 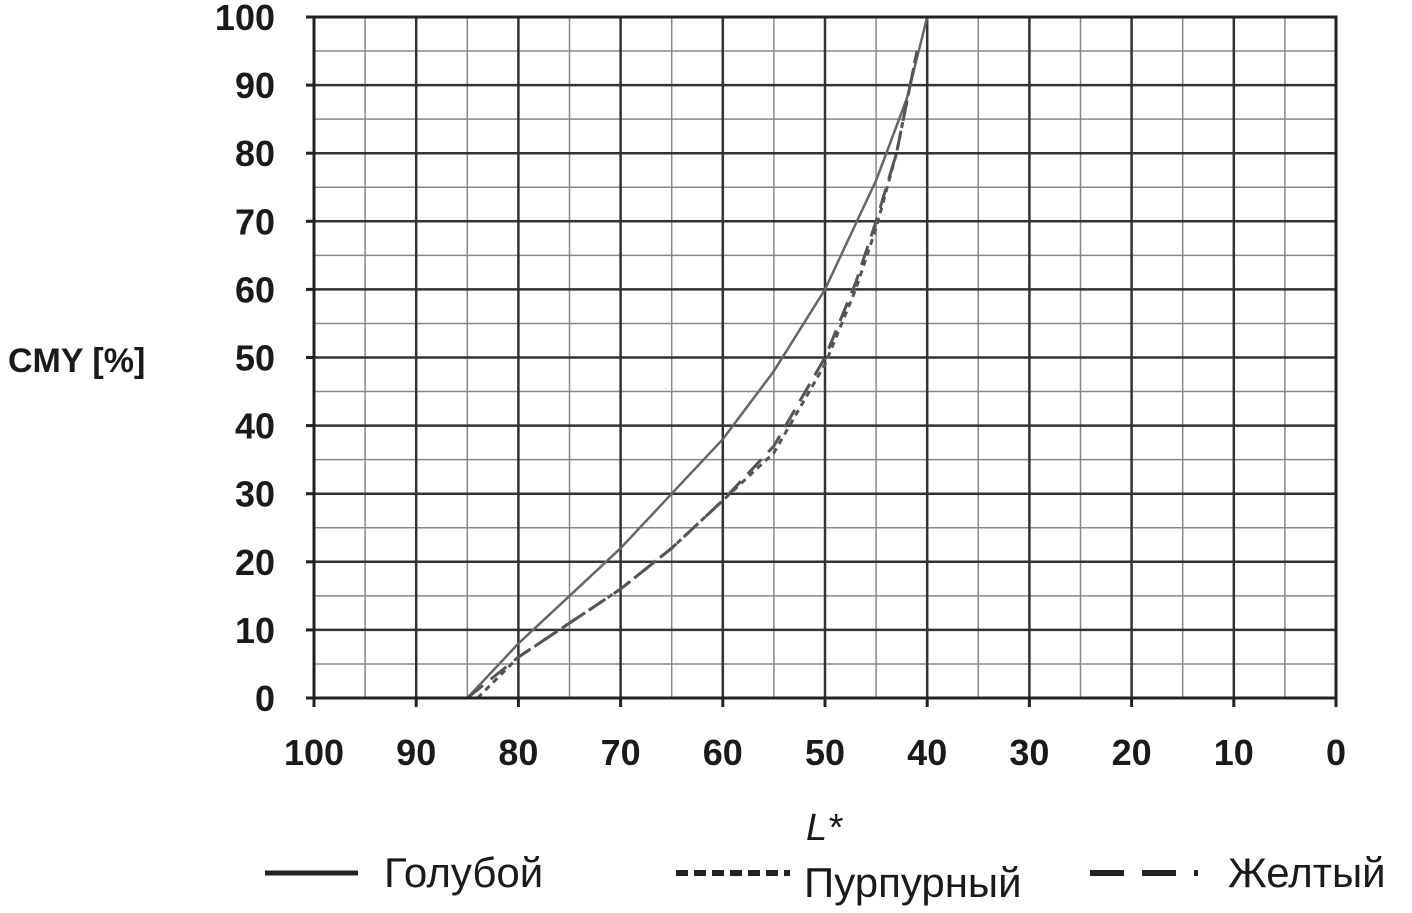 I want to click on y-tick-label: 10, so click(x=255, y=630).